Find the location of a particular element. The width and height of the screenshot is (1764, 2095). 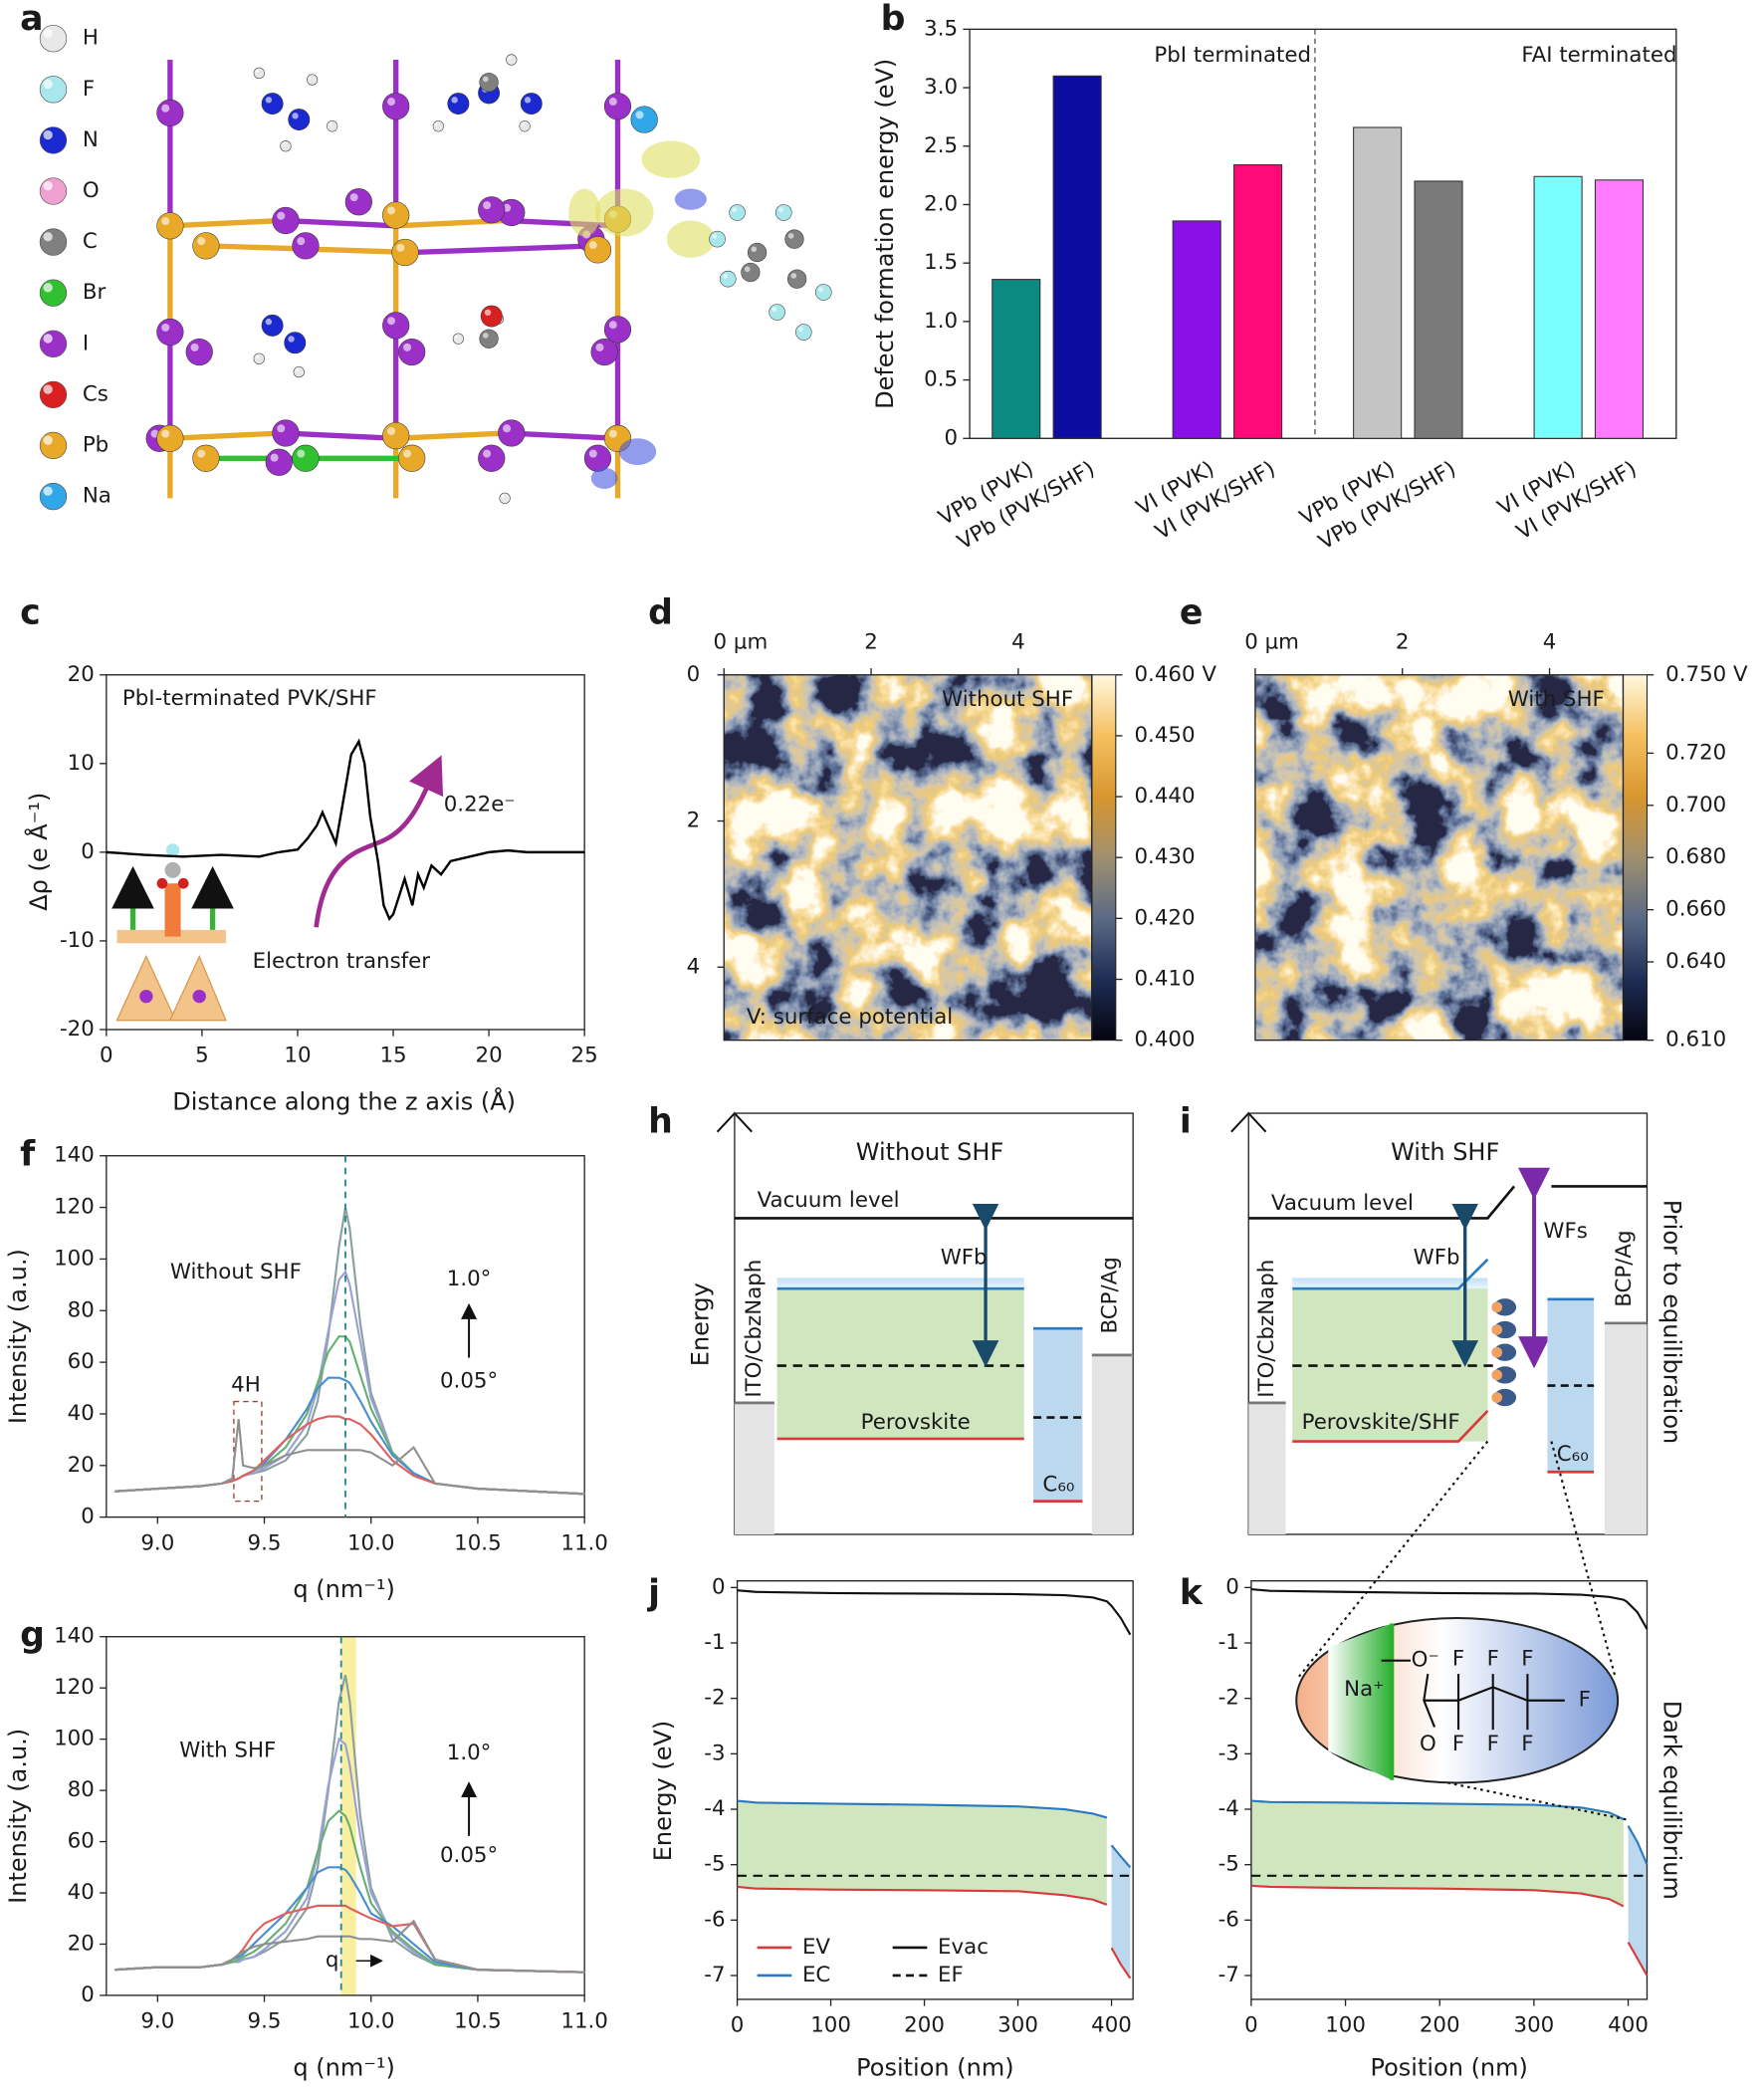

y-tick-label: 20 is located at coordinates (81, 1465).